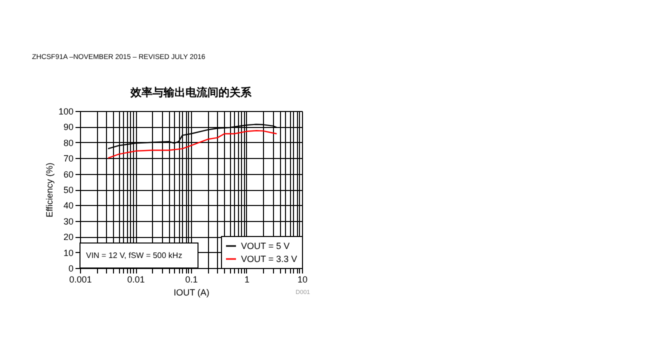  I want to click on x-tick-label: 10, so click(302, 279).